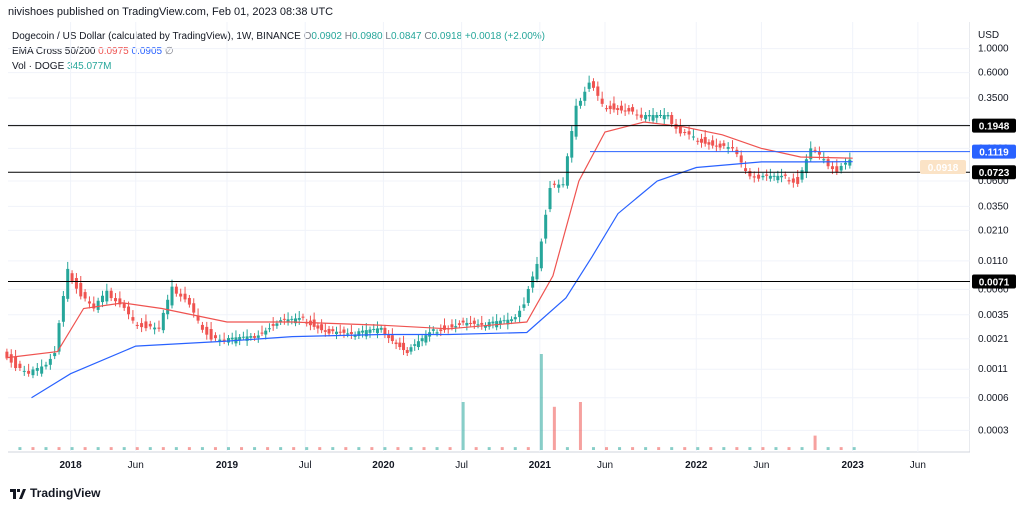 Image resolution: width=1024 pixels, height=507 pixels. I want to click on current-value-label: 0.0918, so click(943, 168).